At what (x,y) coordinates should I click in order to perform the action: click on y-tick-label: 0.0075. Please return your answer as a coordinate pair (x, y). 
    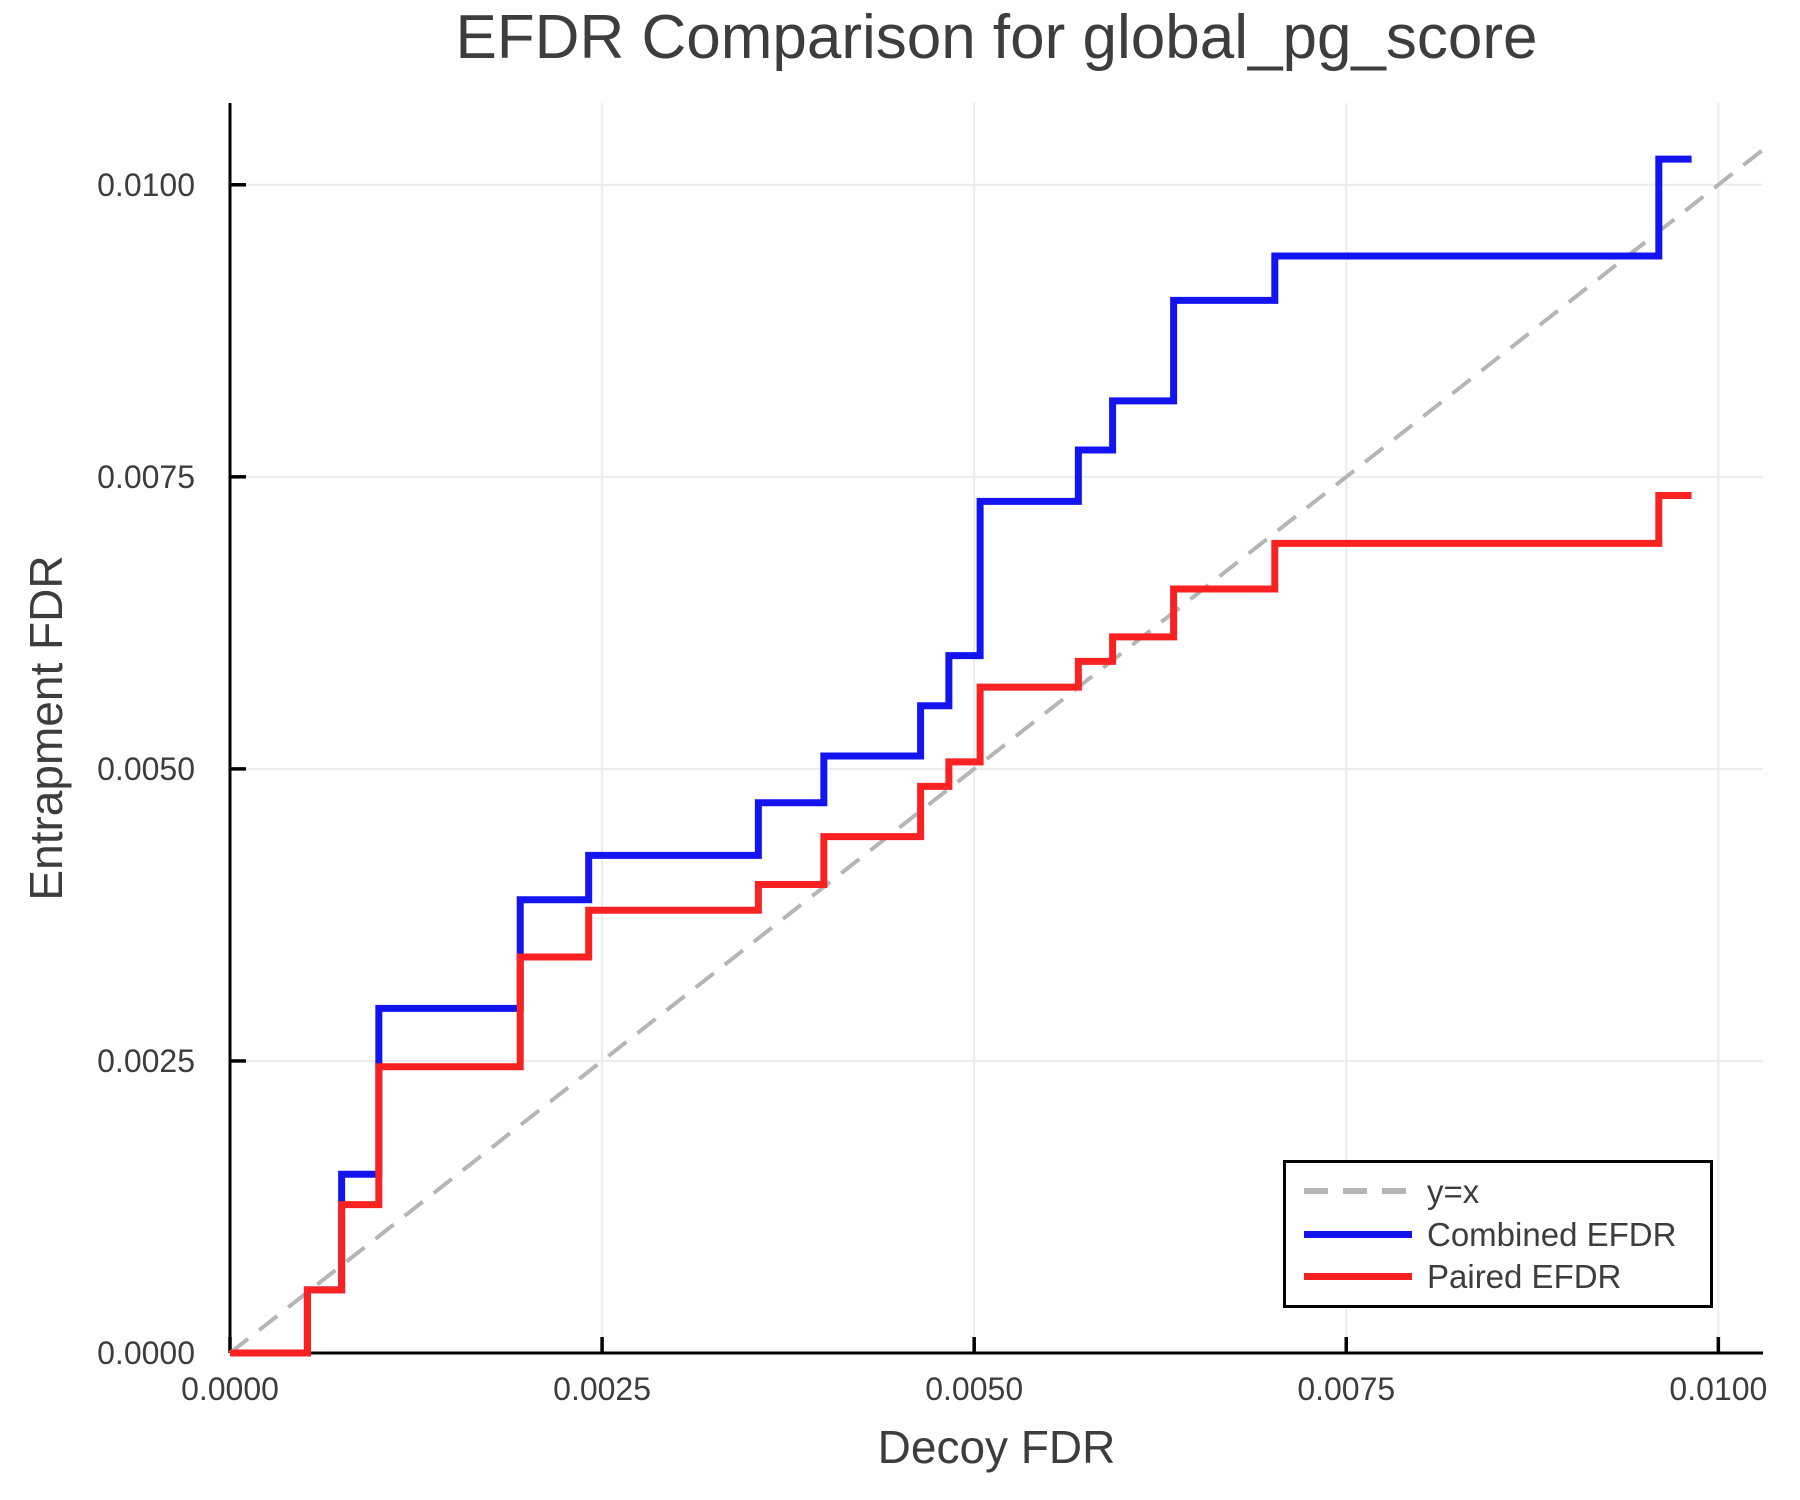
    Looking at the image, I should click on (146, 477).